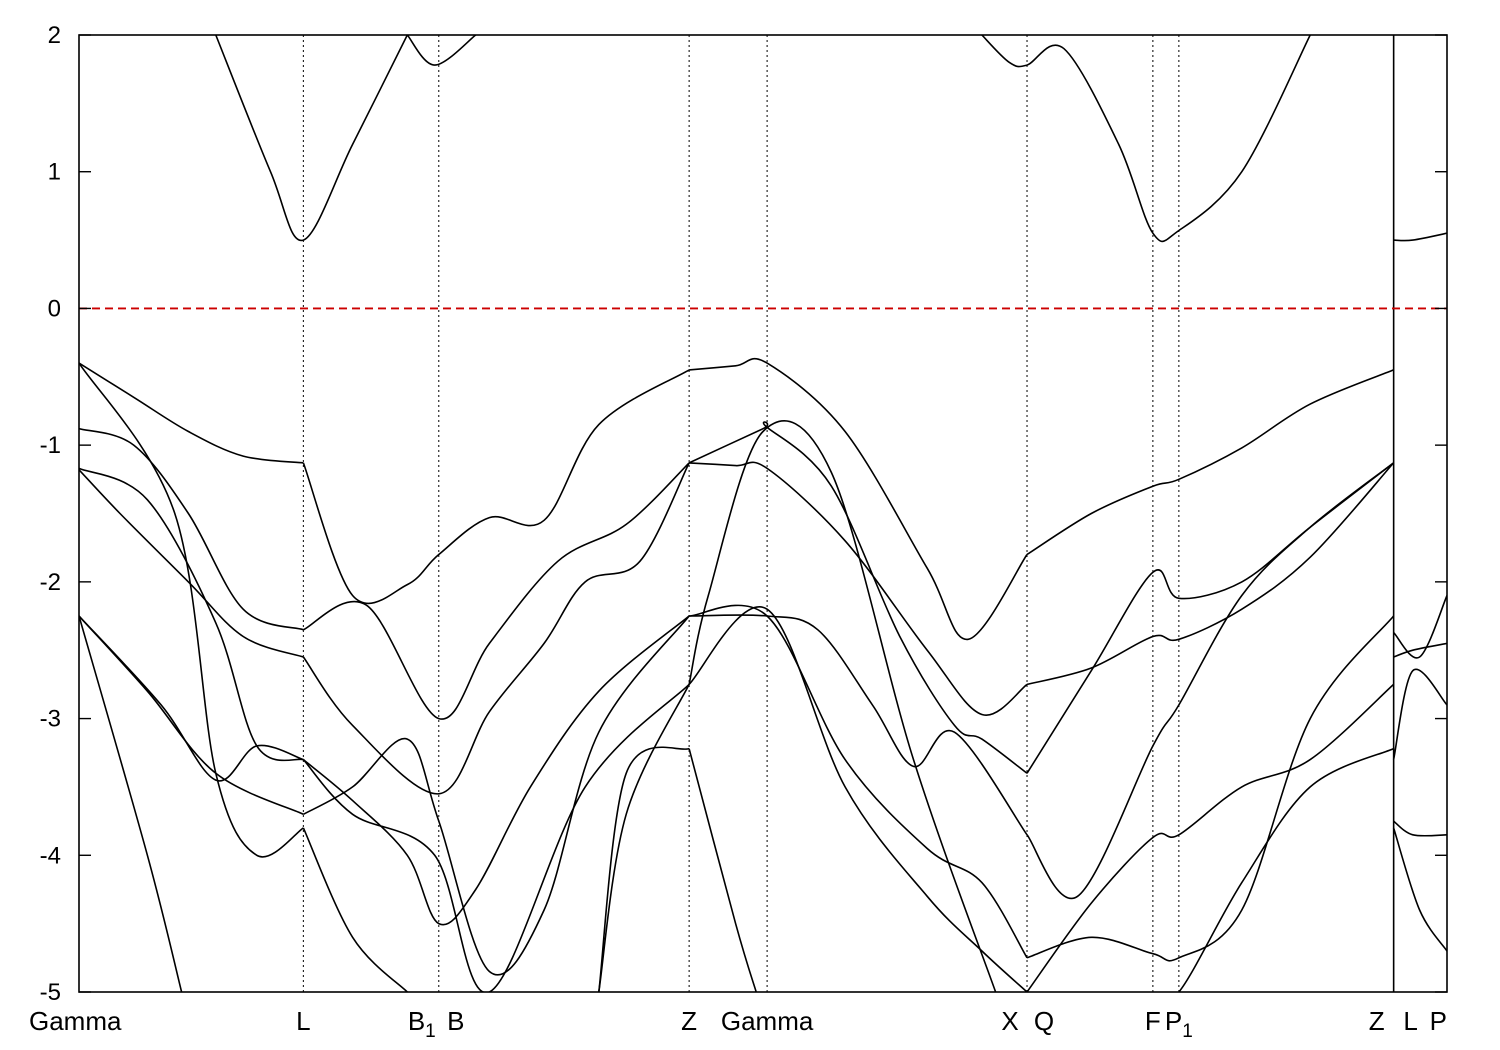  I want to click on kpoint-label-9: P1, so click(1179, 1024).